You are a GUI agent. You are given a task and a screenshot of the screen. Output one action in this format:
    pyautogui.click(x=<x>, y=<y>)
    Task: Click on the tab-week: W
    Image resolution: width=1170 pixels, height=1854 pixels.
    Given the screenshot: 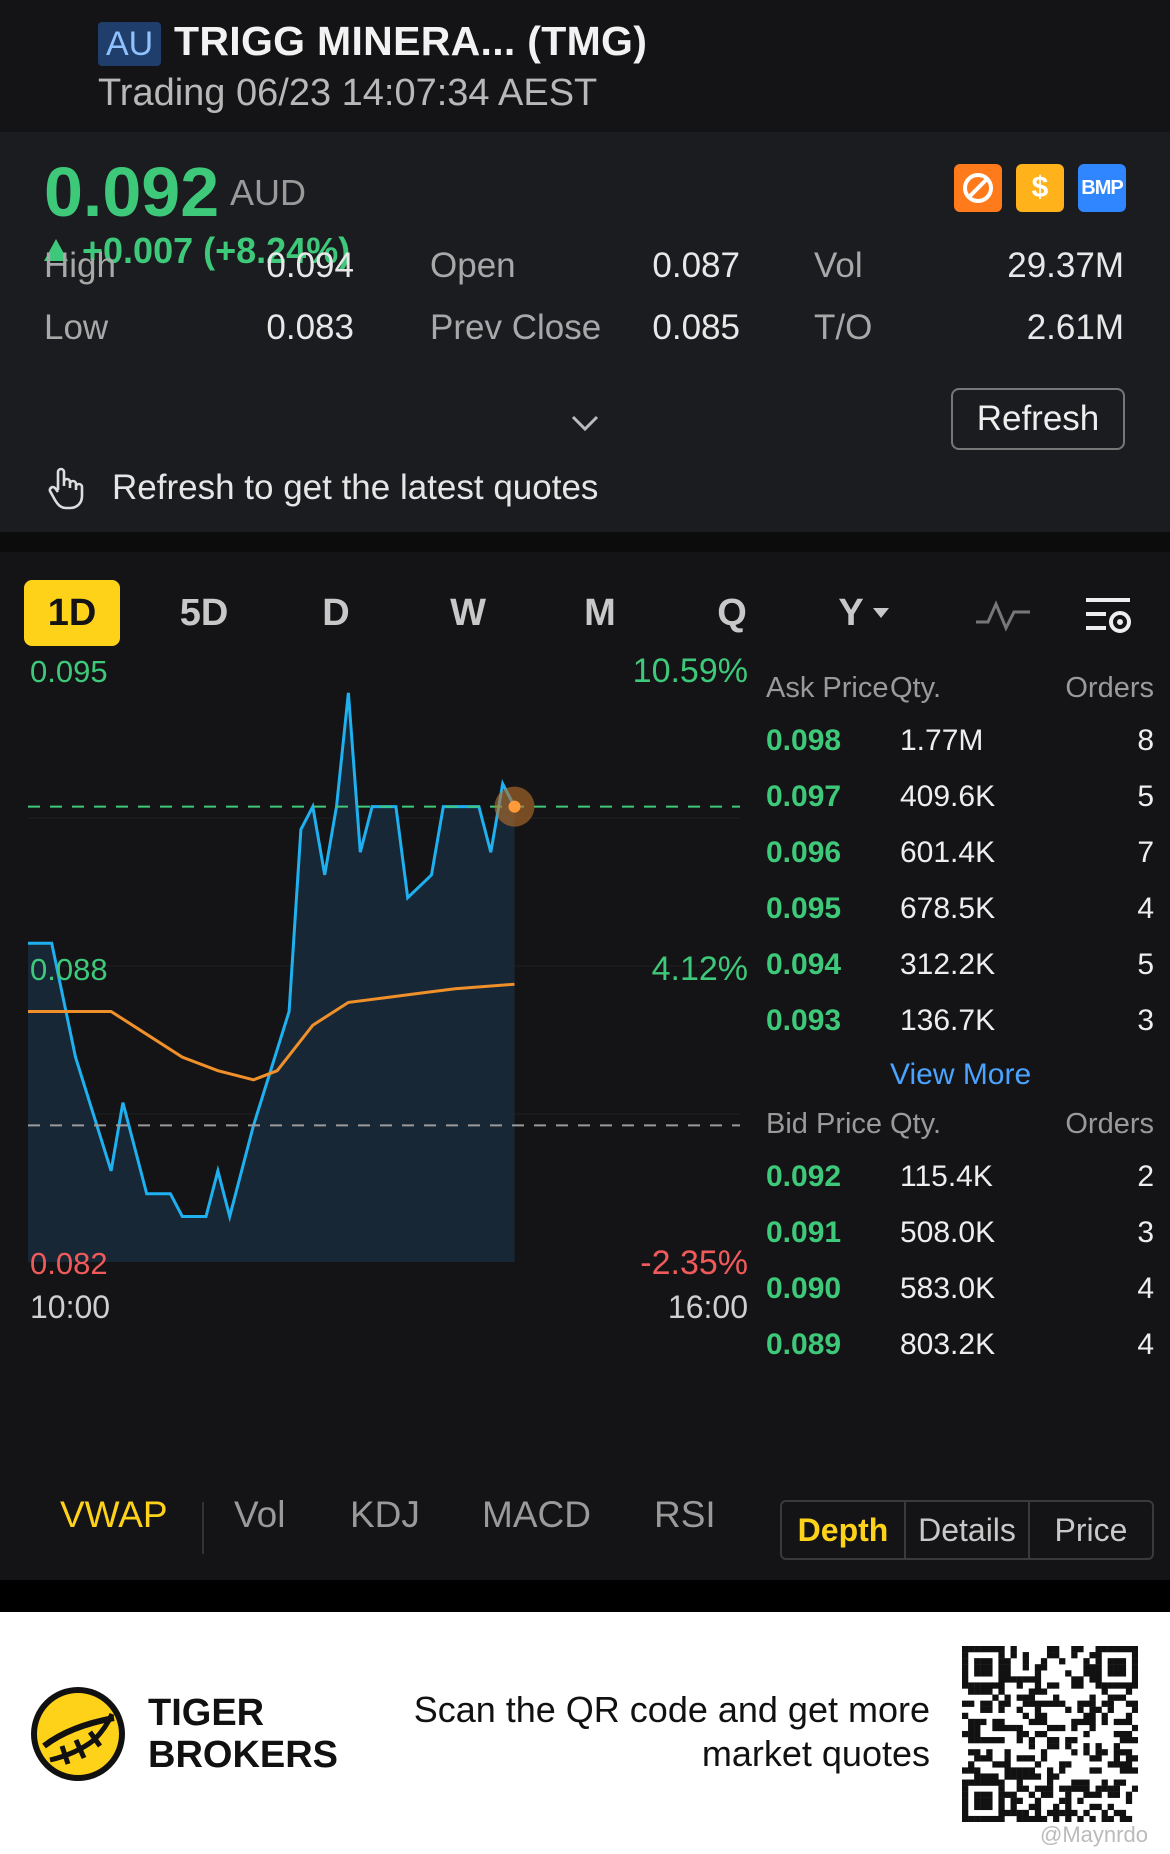 What is the action you would take?
    pyautogui.click(x=468, y=612)
    